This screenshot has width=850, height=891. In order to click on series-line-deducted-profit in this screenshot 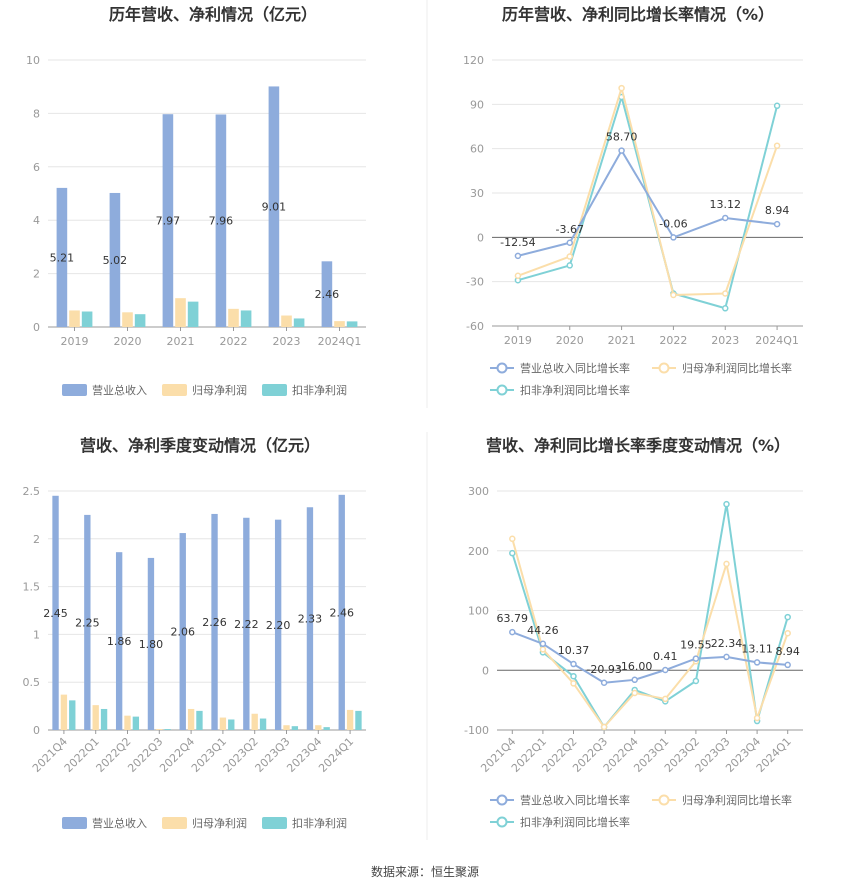, I will do `click(650, 616)`.